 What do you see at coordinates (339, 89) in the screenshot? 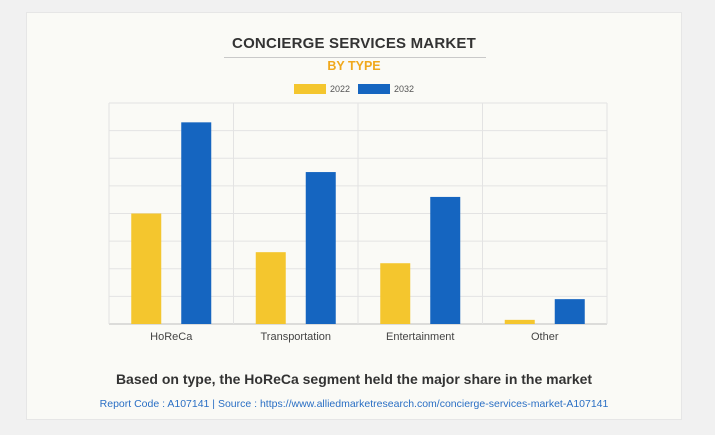
I see `legend-label-2022: 2022` at bounding box center [339, 89].